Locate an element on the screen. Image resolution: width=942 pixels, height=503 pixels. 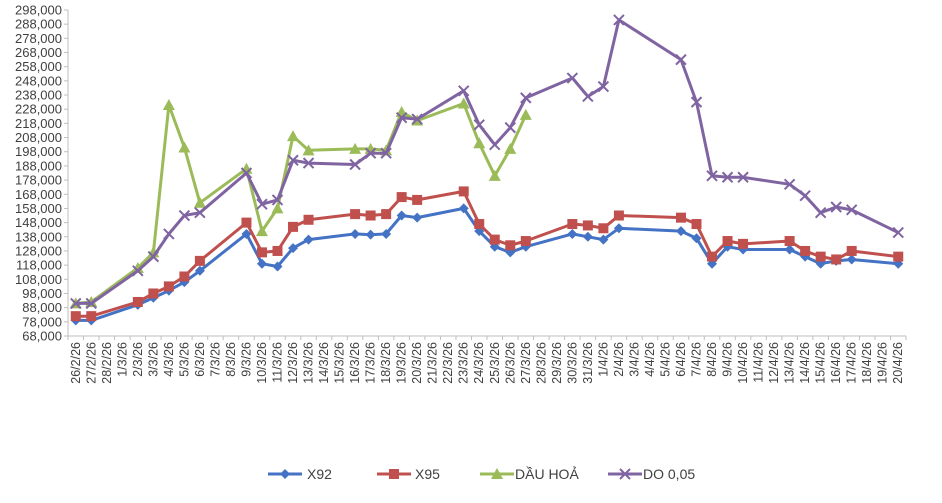
legend-marker is located at coordinates (497, 473).